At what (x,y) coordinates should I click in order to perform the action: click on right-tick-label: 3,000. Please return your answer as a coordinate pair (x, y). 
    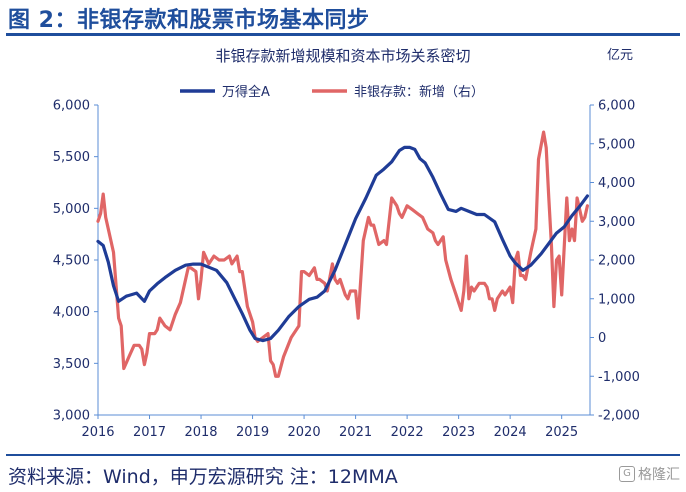
    Looking at the image, I should click on (616, 222).